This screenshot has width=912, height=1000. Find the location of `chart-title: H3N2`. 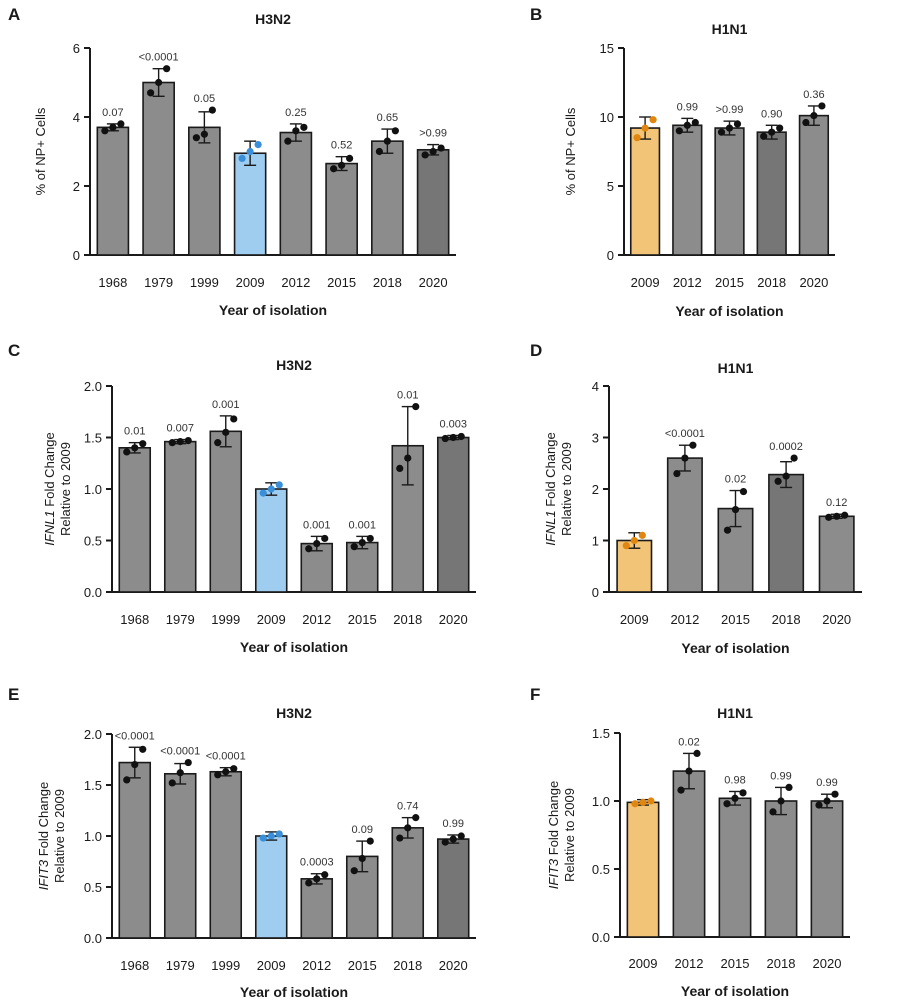

chart-title: H3N2 is located at coordinates (294, 713).